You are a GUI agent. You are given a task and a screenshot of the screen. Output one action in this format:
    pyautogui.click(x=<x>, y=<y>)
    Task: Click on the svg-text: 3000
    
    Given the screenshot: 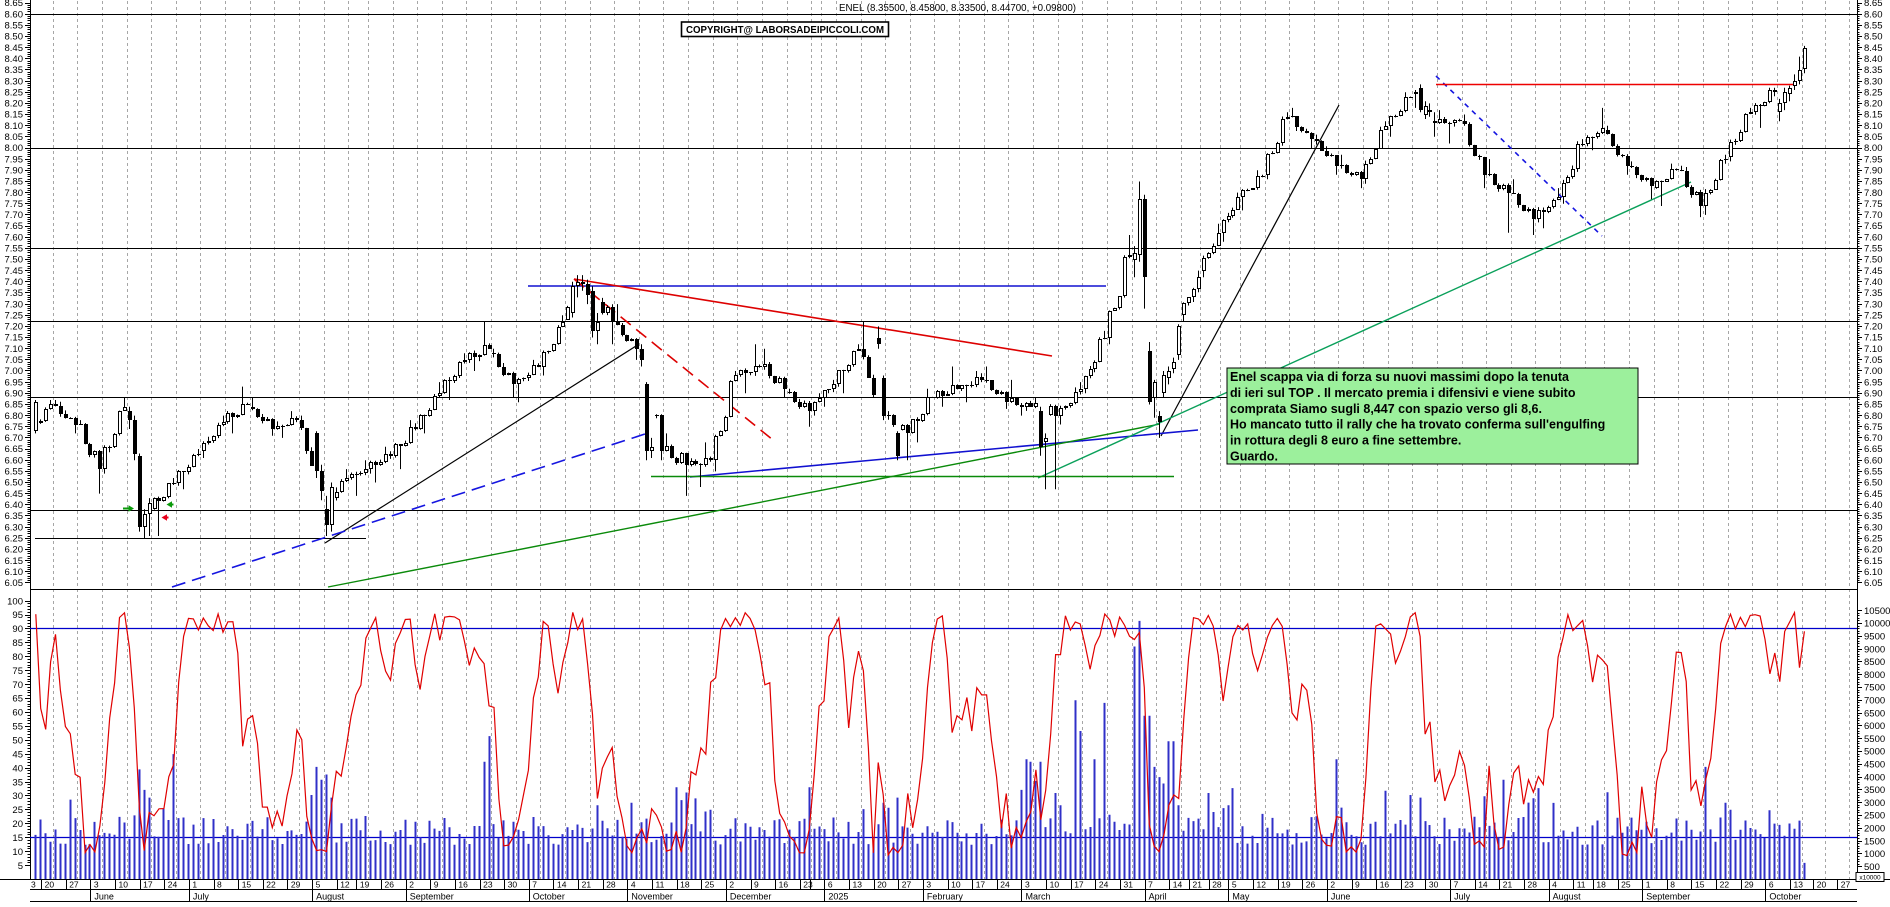 What is the action you would take?
    pyautogui.click(x=1874, y=803)
    